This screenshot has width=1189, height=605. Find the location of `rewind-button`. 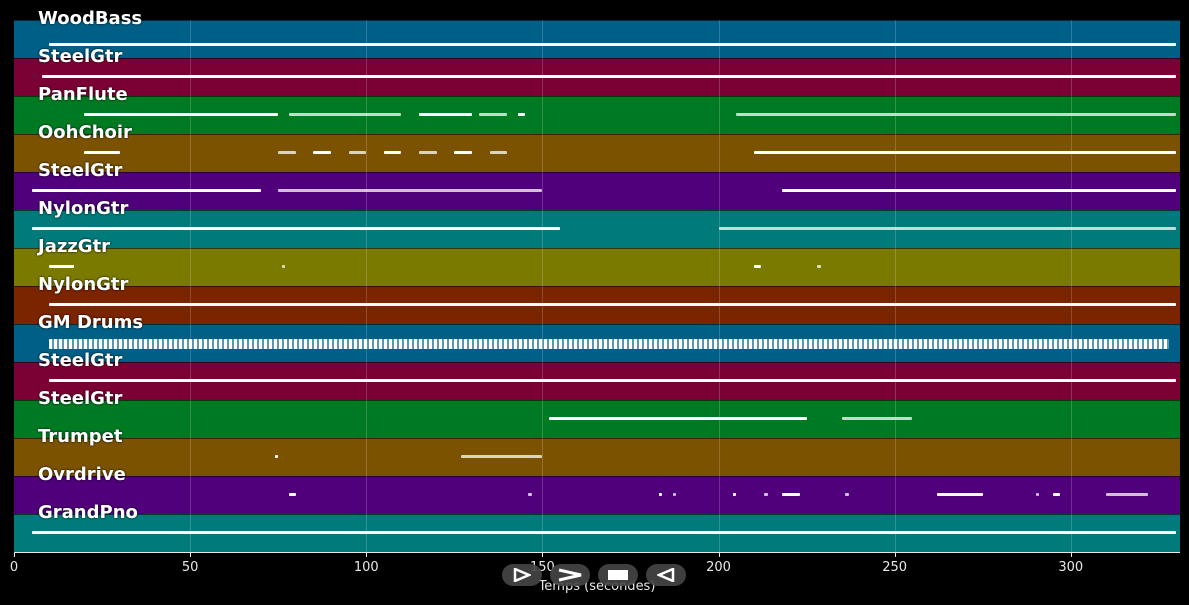

rewind-button is located at coordinates (666, 575).